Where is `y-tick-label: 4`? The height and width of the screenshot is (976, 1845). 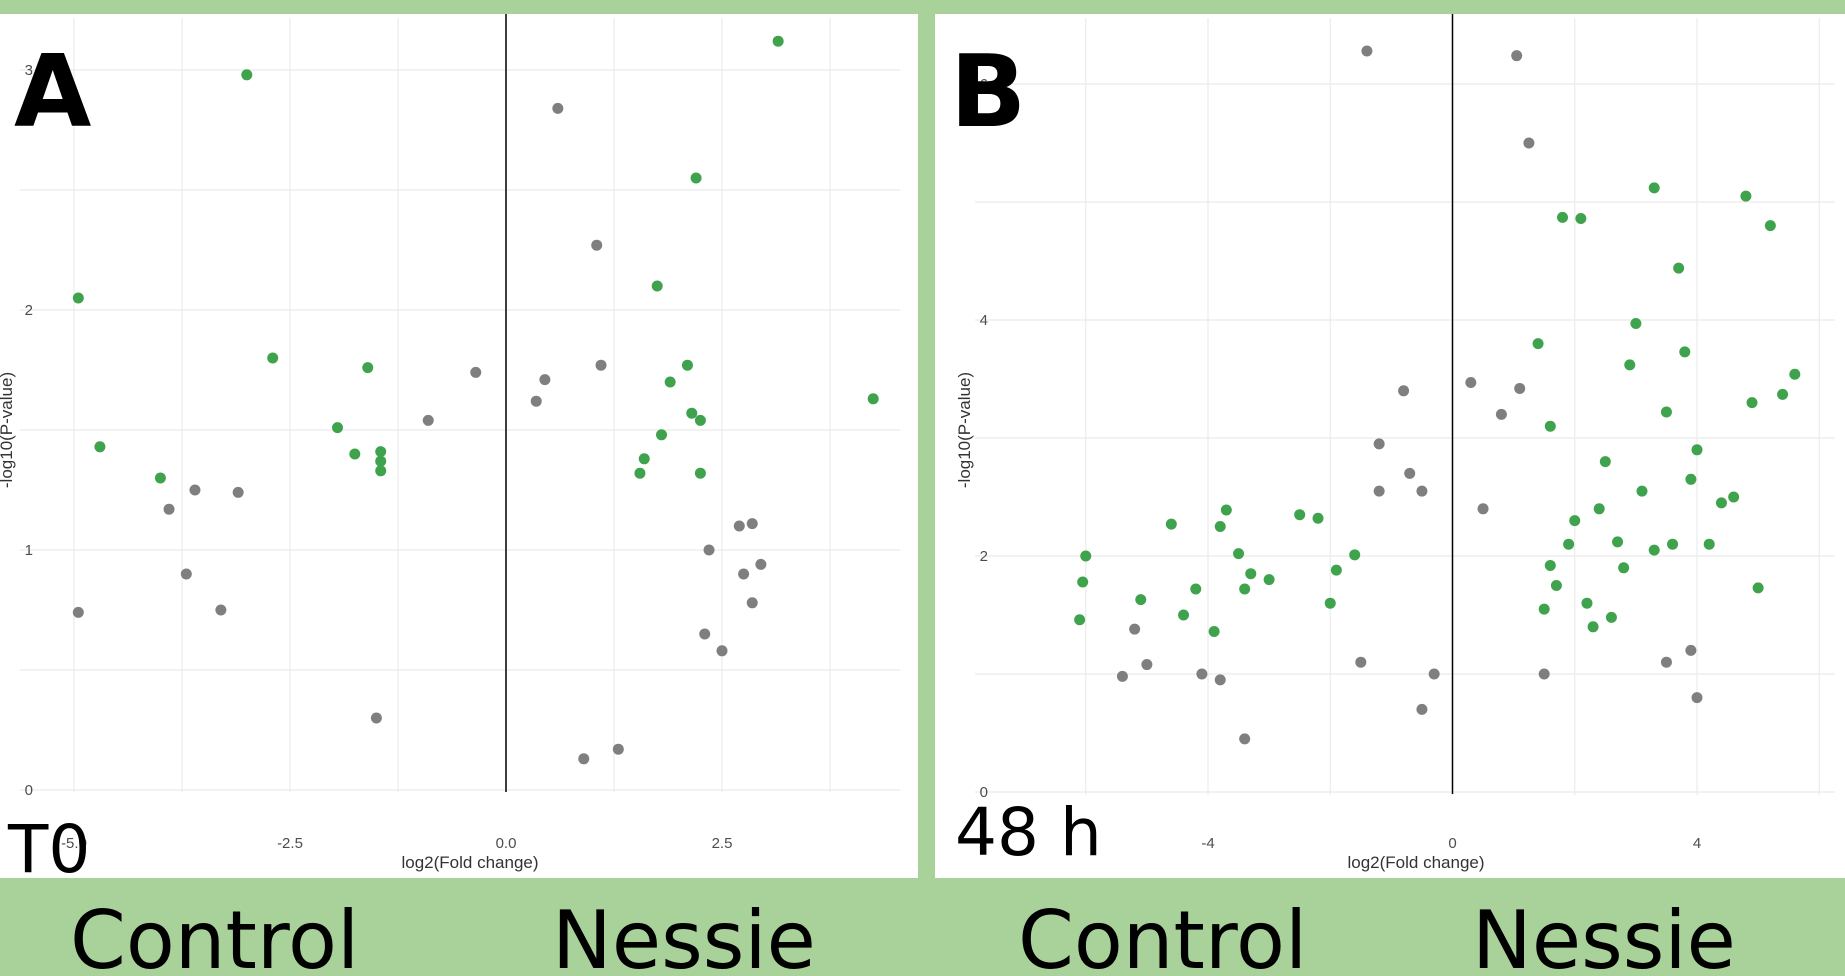 y-tick-label: 4 is located at coordinates (984, 320).